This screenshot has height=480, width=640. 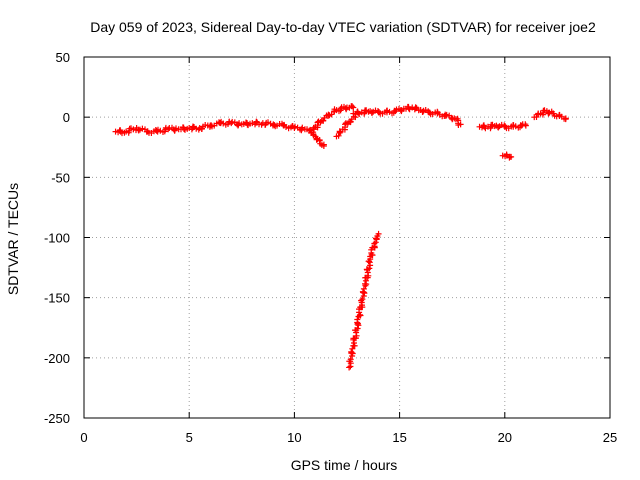 I want to click on series-main-track, so click(x=210, y=127).